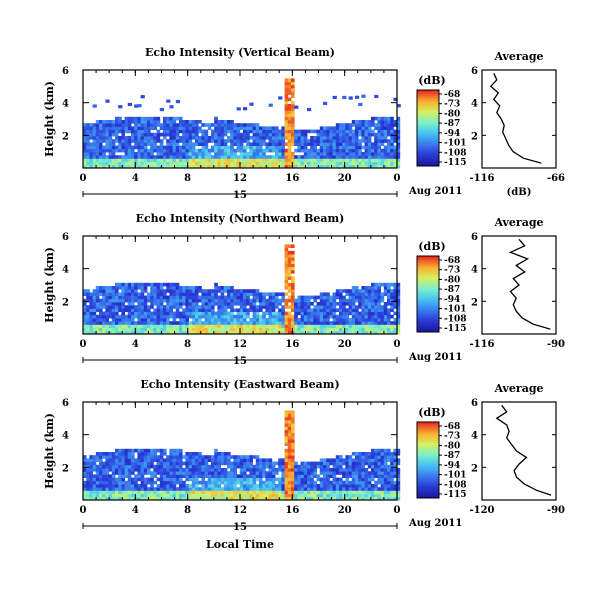 The image size is (614, 598). What do you see at coordinates (474, 403) in the screenshot?
I see `avg-y-tick-label: 6` at bounding box center [474, 403].